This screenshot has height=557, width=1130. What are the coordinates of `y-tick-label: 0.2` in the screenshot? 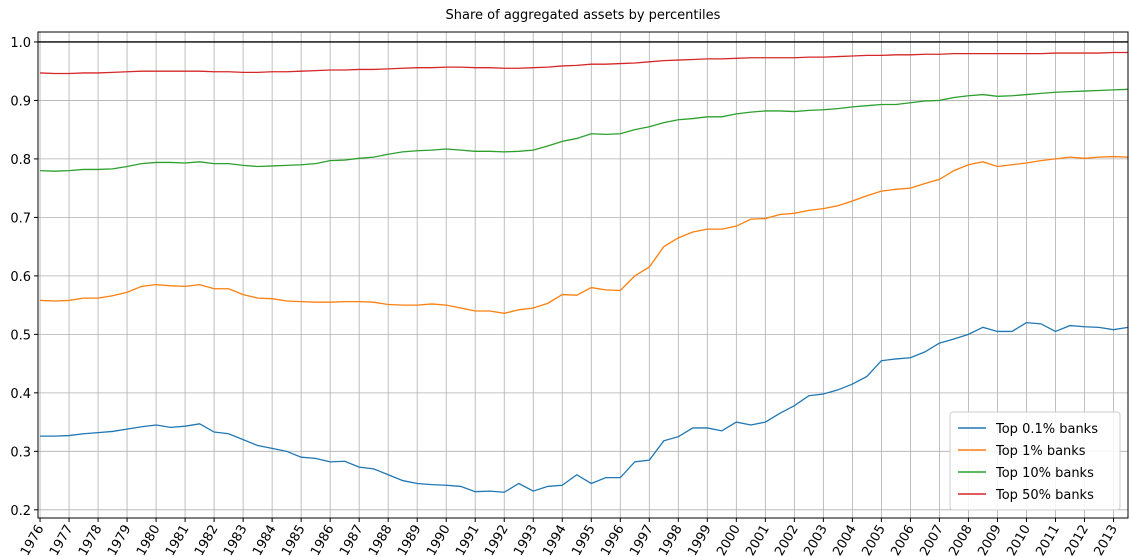 It's located at (20, 511).